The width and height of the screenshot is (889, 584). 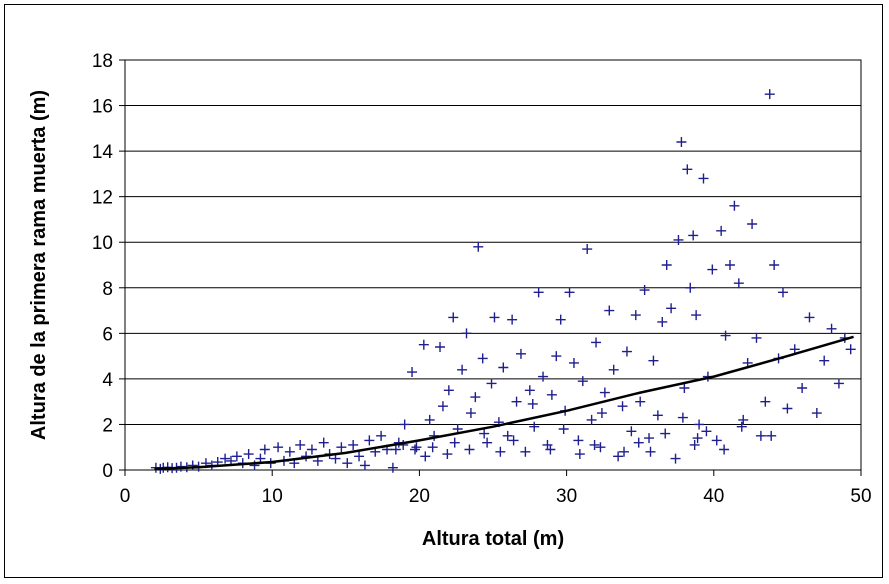 I want to click on y-axis-ticks: 0 2 4 6 8 10 12 14 16 18, so click(x=108, y=266).